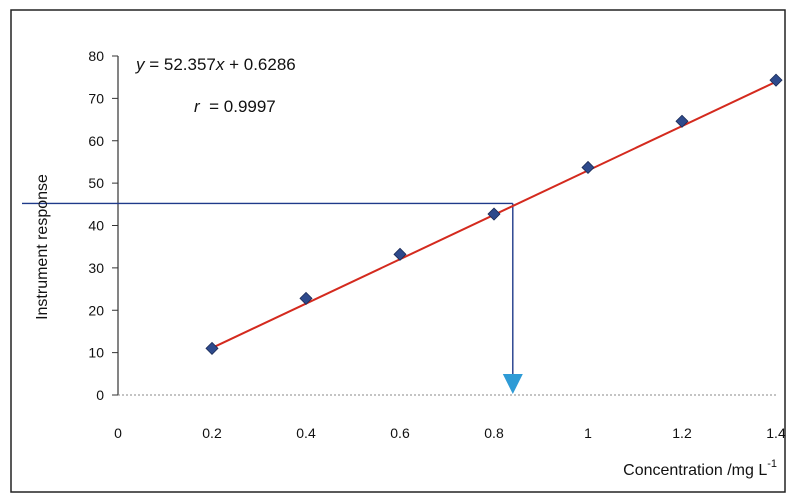 The width and height of the screenshot is (795, 504). What do you see at coordinates (96, 141) in the screenshot?
I see `y-tick-label: 60` at bounding box center [96, 141].